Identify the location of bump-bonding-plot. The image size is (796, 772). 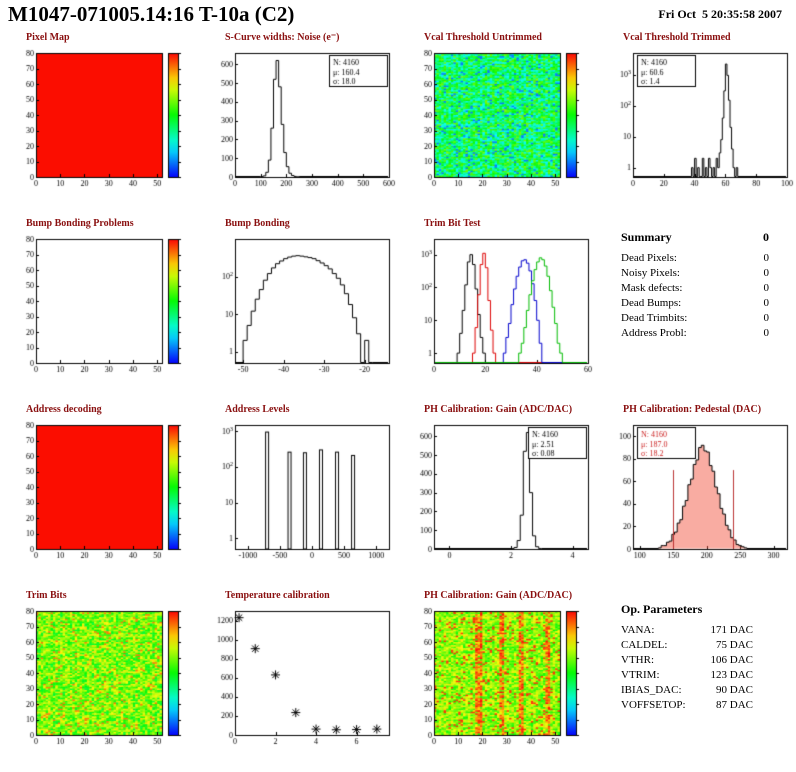
(301, 306).